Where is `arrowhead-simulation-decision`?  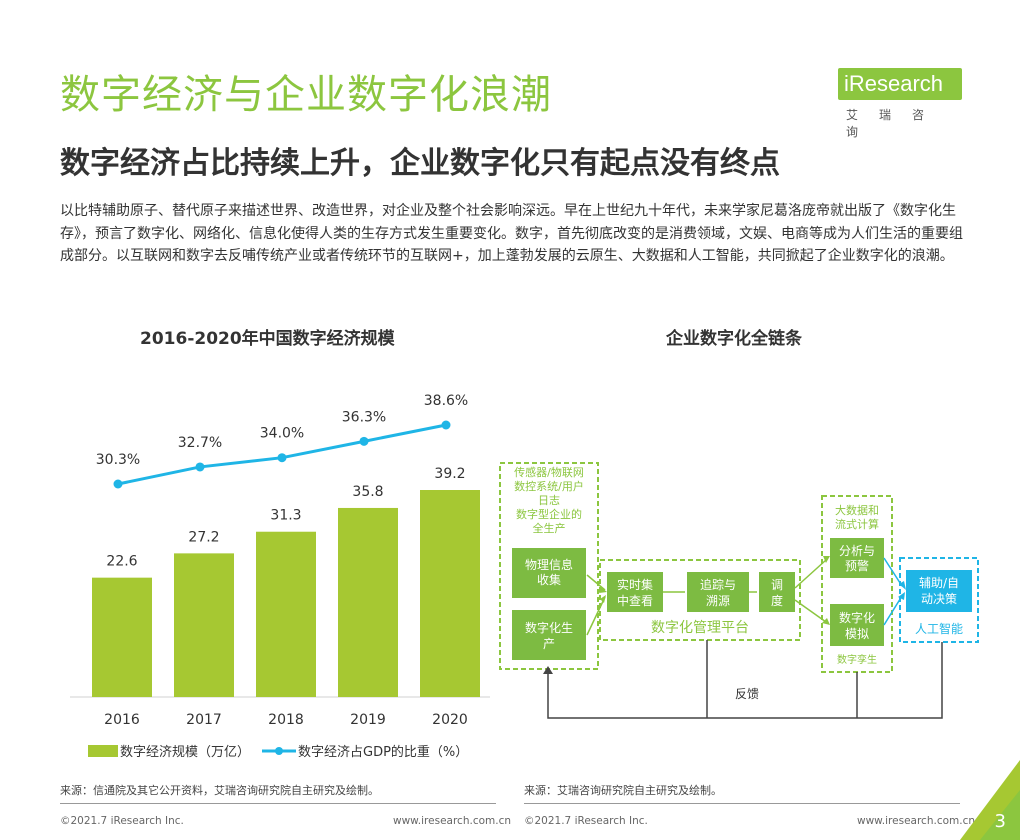 arrowhead-simulation-decision is located at coordinates (901, 596).